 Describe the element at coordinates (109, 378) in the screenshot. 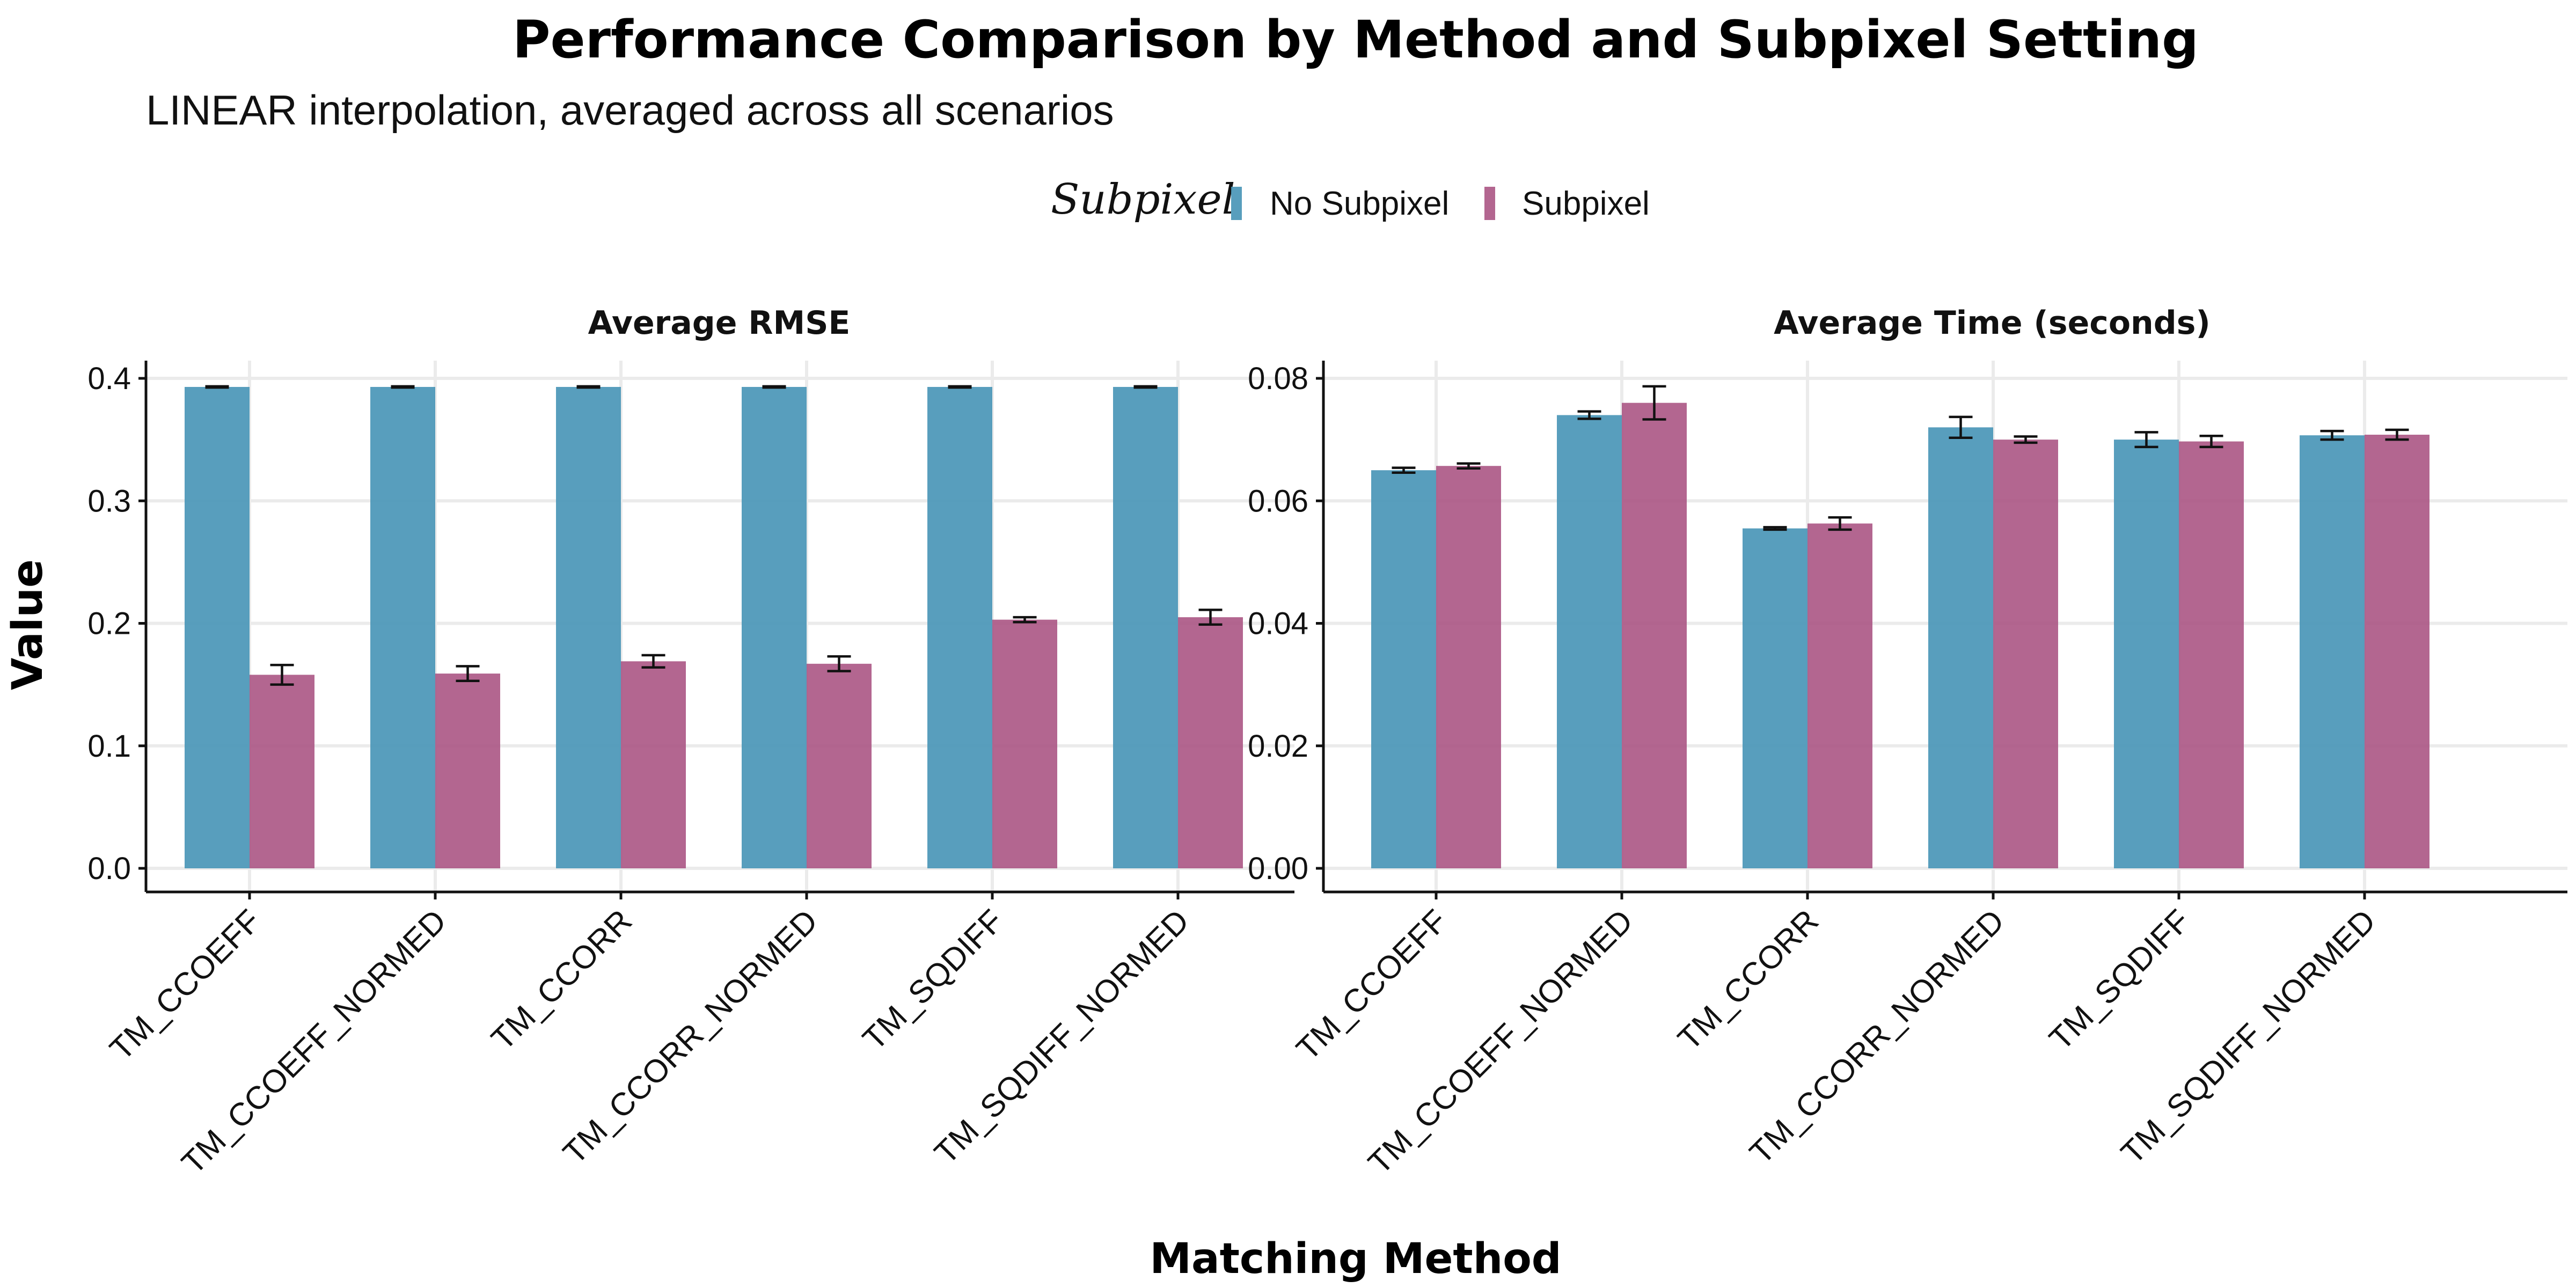

I see `y-tick-label: 0.4` at that location.